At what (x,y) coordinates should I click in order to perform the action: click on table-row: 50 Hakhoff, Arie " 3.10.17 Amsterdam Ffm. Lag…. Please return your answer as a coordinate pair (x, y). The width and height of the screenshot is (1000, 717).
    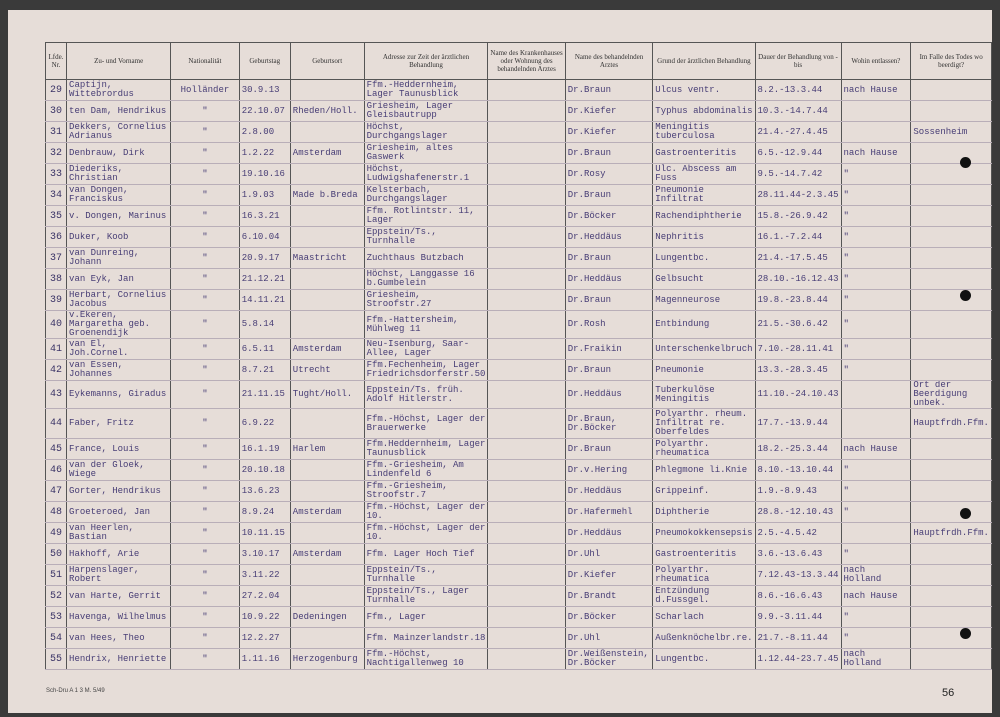
    Looking at the image, I should click on (518, 554).